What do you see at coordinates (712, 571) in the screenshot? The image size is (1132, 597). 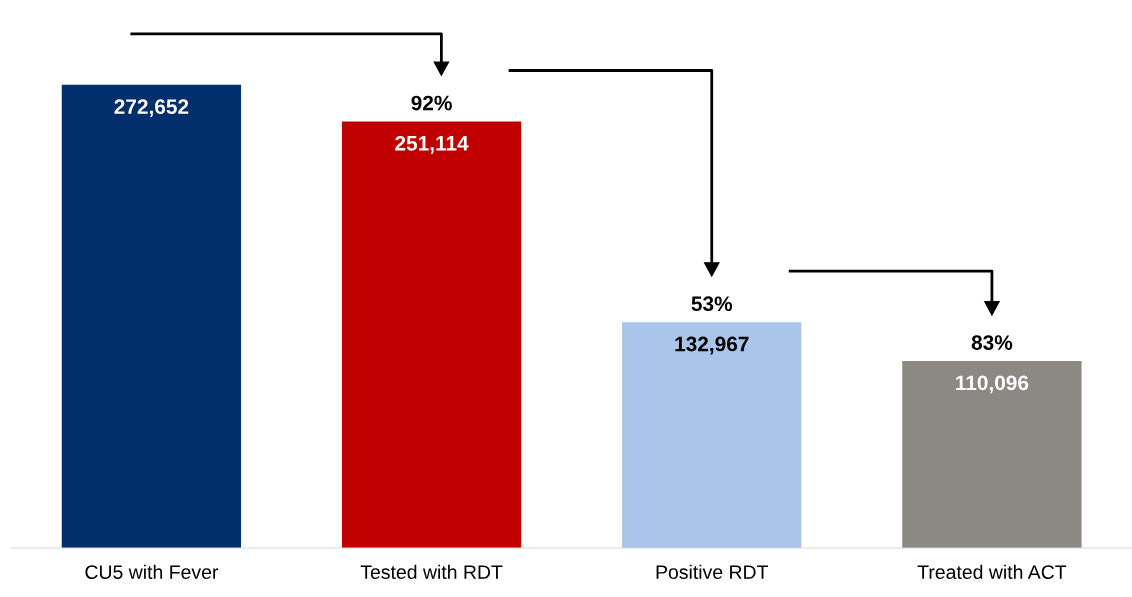 I see `x-tick-label: Positive RDT` at bounding box center [712, 571].